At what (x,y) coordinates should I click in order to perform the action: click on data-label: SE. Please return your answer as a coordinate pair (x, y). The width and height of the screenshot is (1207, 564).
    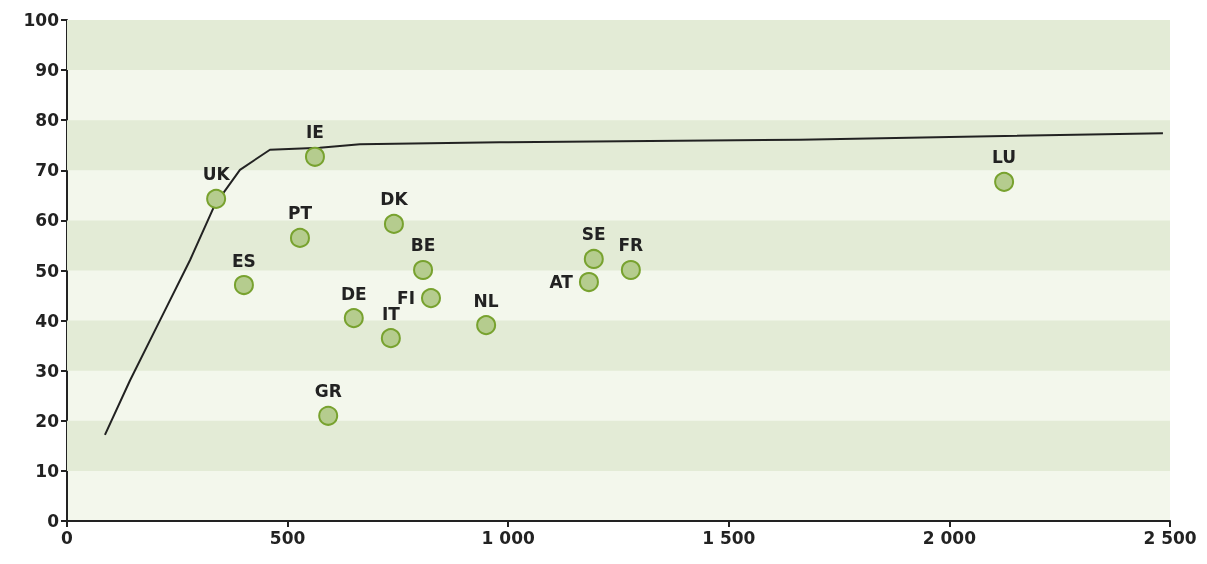
    Looking at the image, I should click on (593, 234).